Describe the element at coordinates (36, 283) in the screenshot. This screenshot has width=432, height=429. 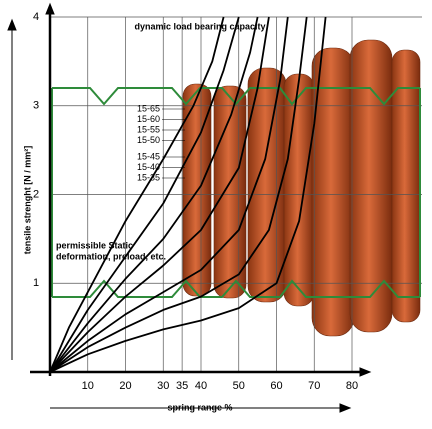
I see `y-tick-label: 1` at that location.